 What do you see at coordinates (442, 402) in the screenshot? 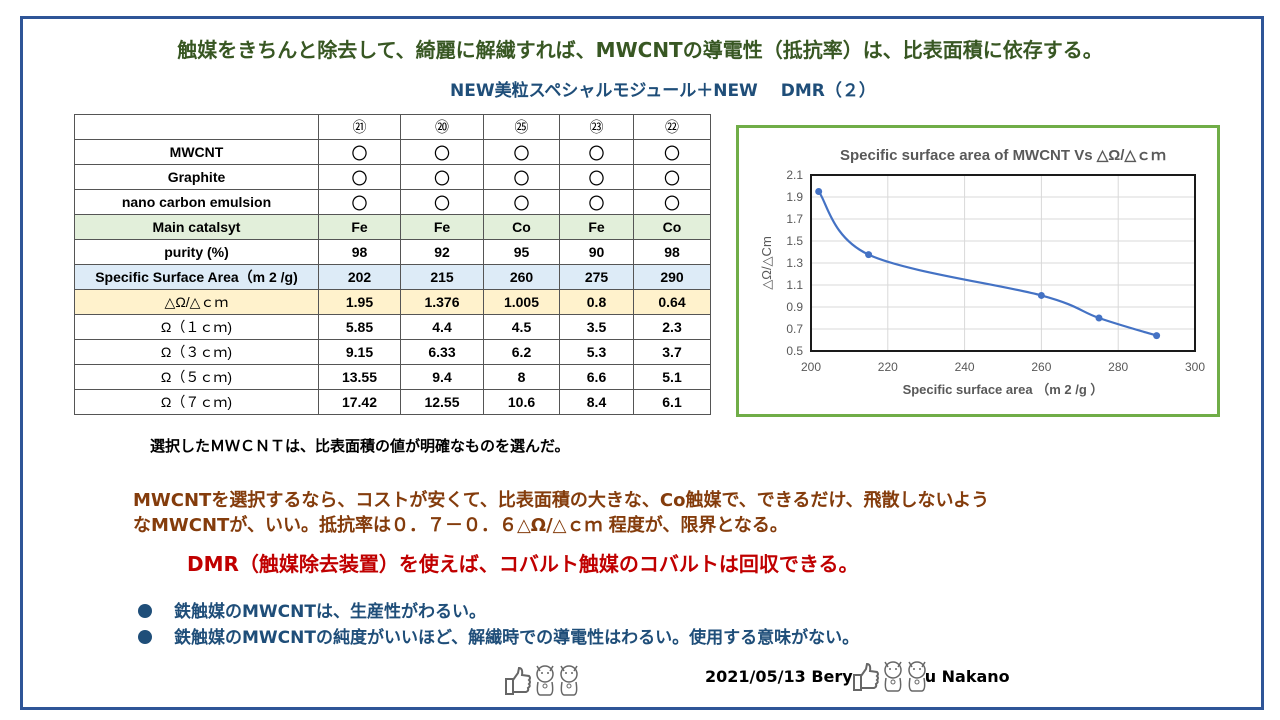
I see `table-cell: 12.55` at bounding box center [442, 402].